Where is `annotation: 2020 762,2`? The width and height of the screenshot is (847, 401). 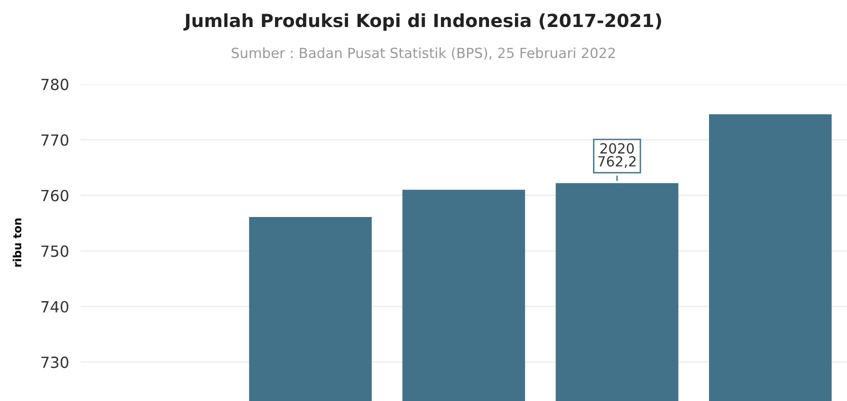
annotation: 2020 762,2 is located at coordinates (617, 155).